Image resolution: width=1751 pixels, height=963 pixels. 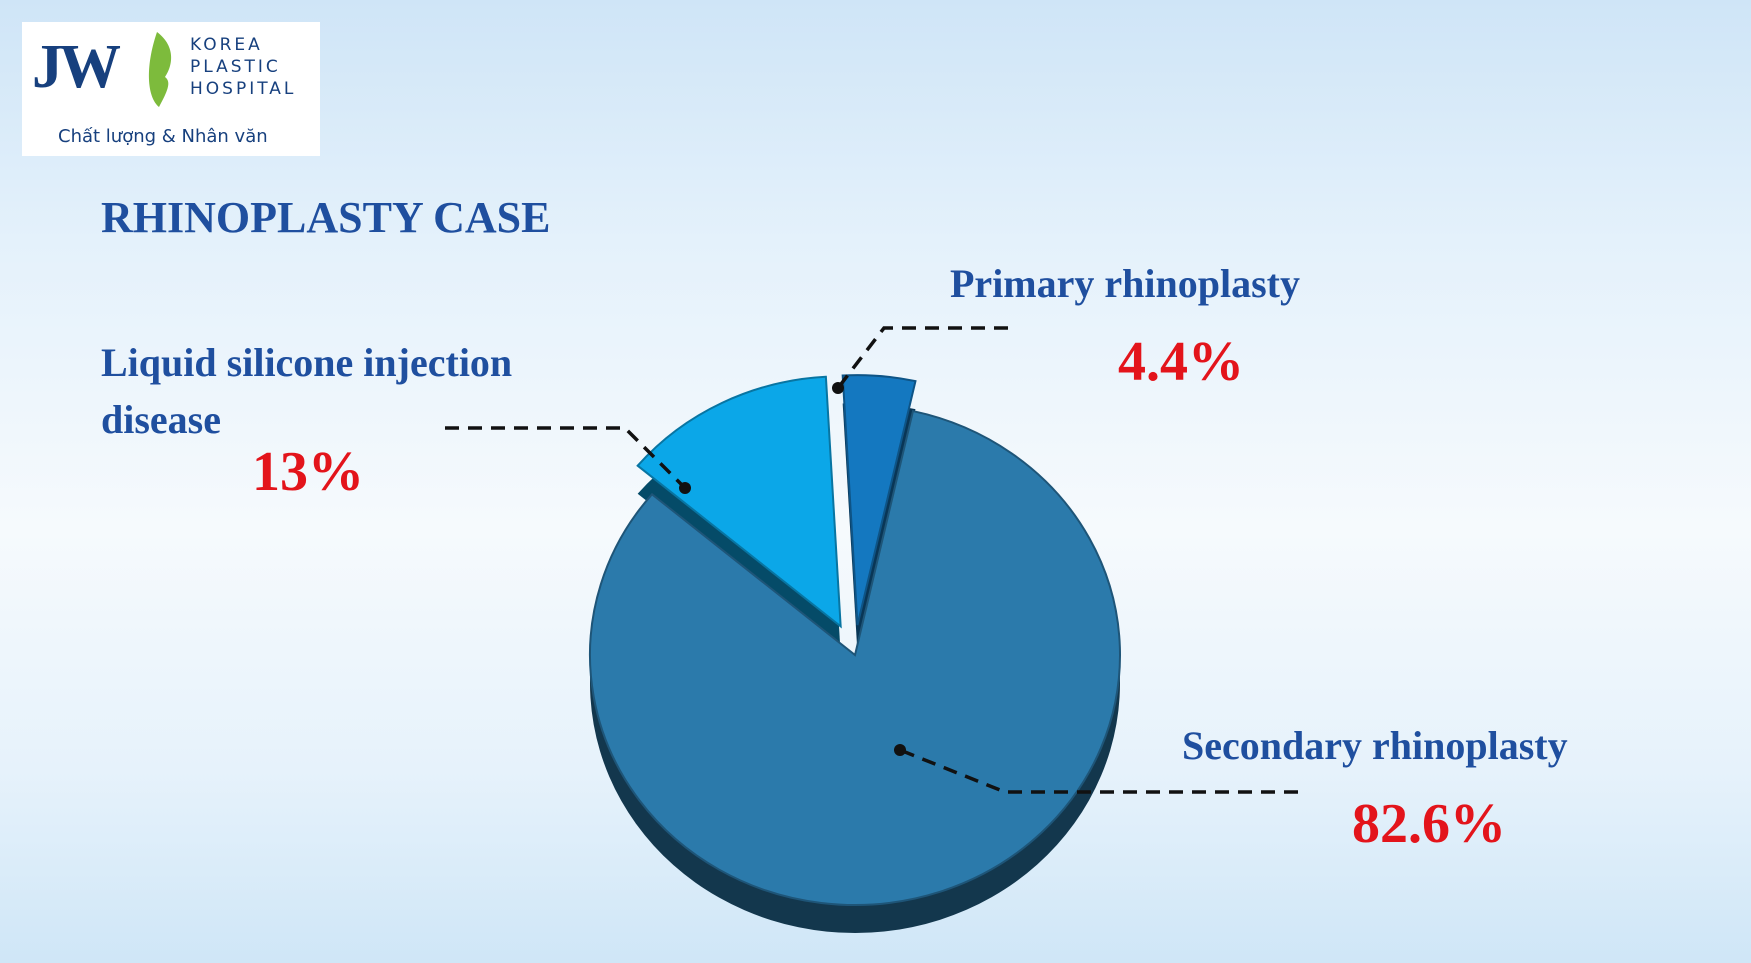 I want to click on logo-text: PLASTIC, so click(x=235, y=67).